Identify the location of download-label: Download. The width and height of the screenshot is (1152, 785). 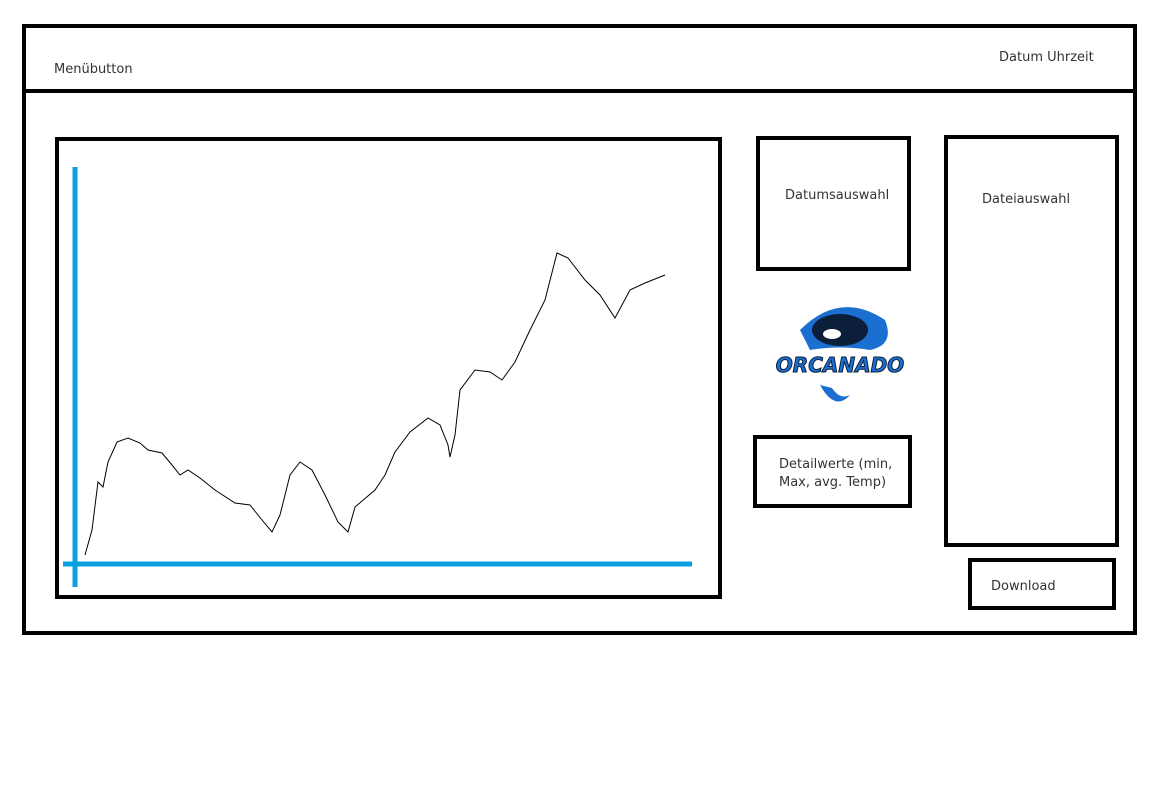
(1023, 586).